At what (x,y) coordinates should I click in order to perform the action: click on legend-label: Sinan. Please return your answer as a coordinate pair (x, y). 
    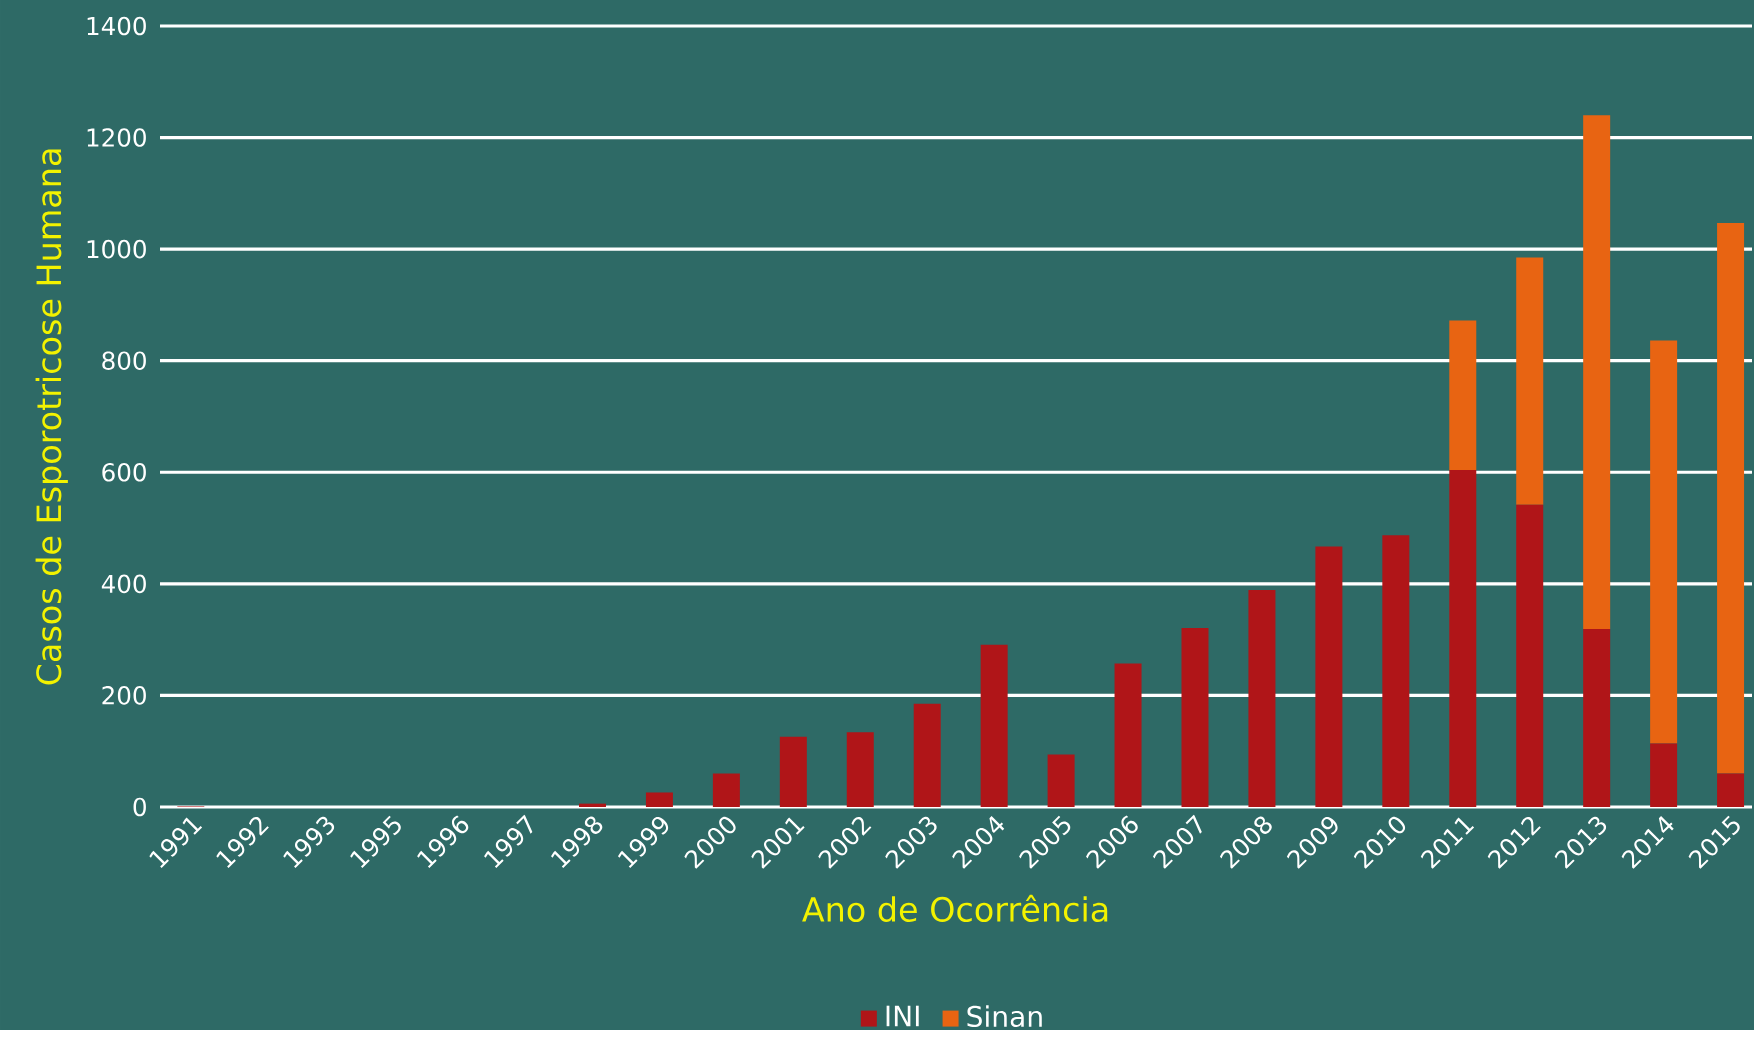
    Looking at the image, I should click on (1004, 1016).